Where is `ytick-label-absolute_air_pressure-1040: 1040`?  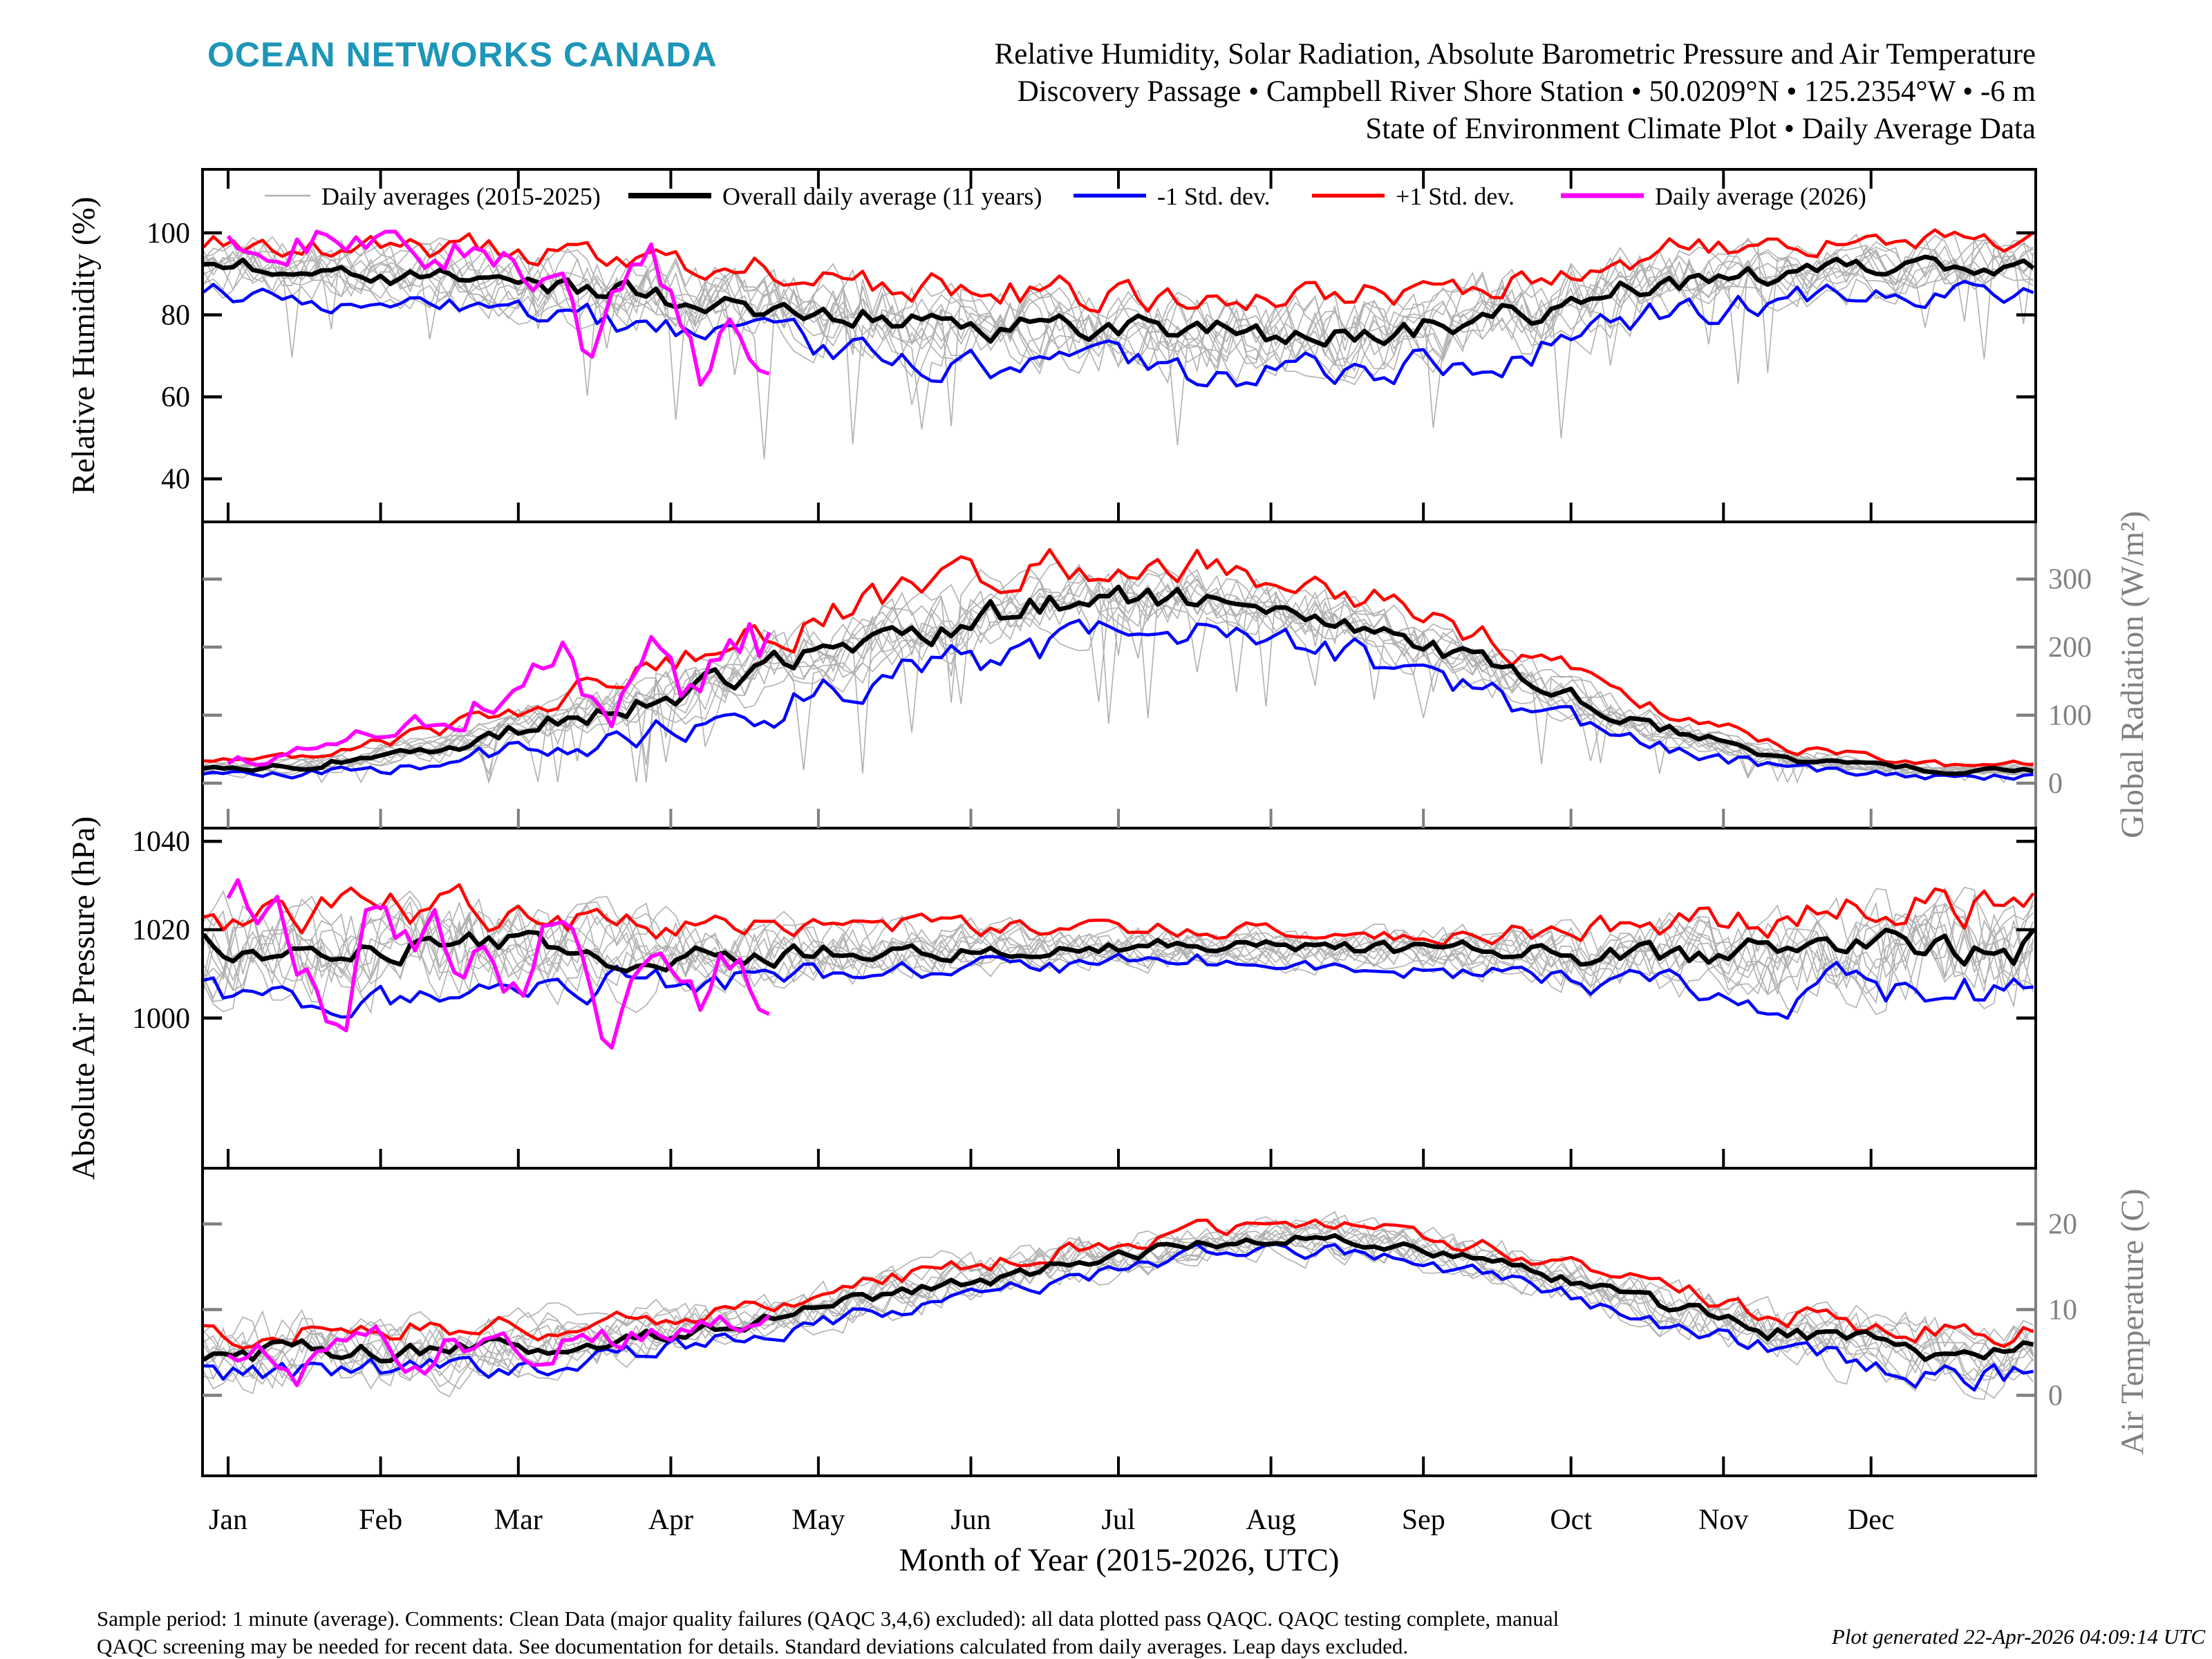
ytick-label-absolute_air_pressure-1040: 1040 is located at coordinates (161, 842).